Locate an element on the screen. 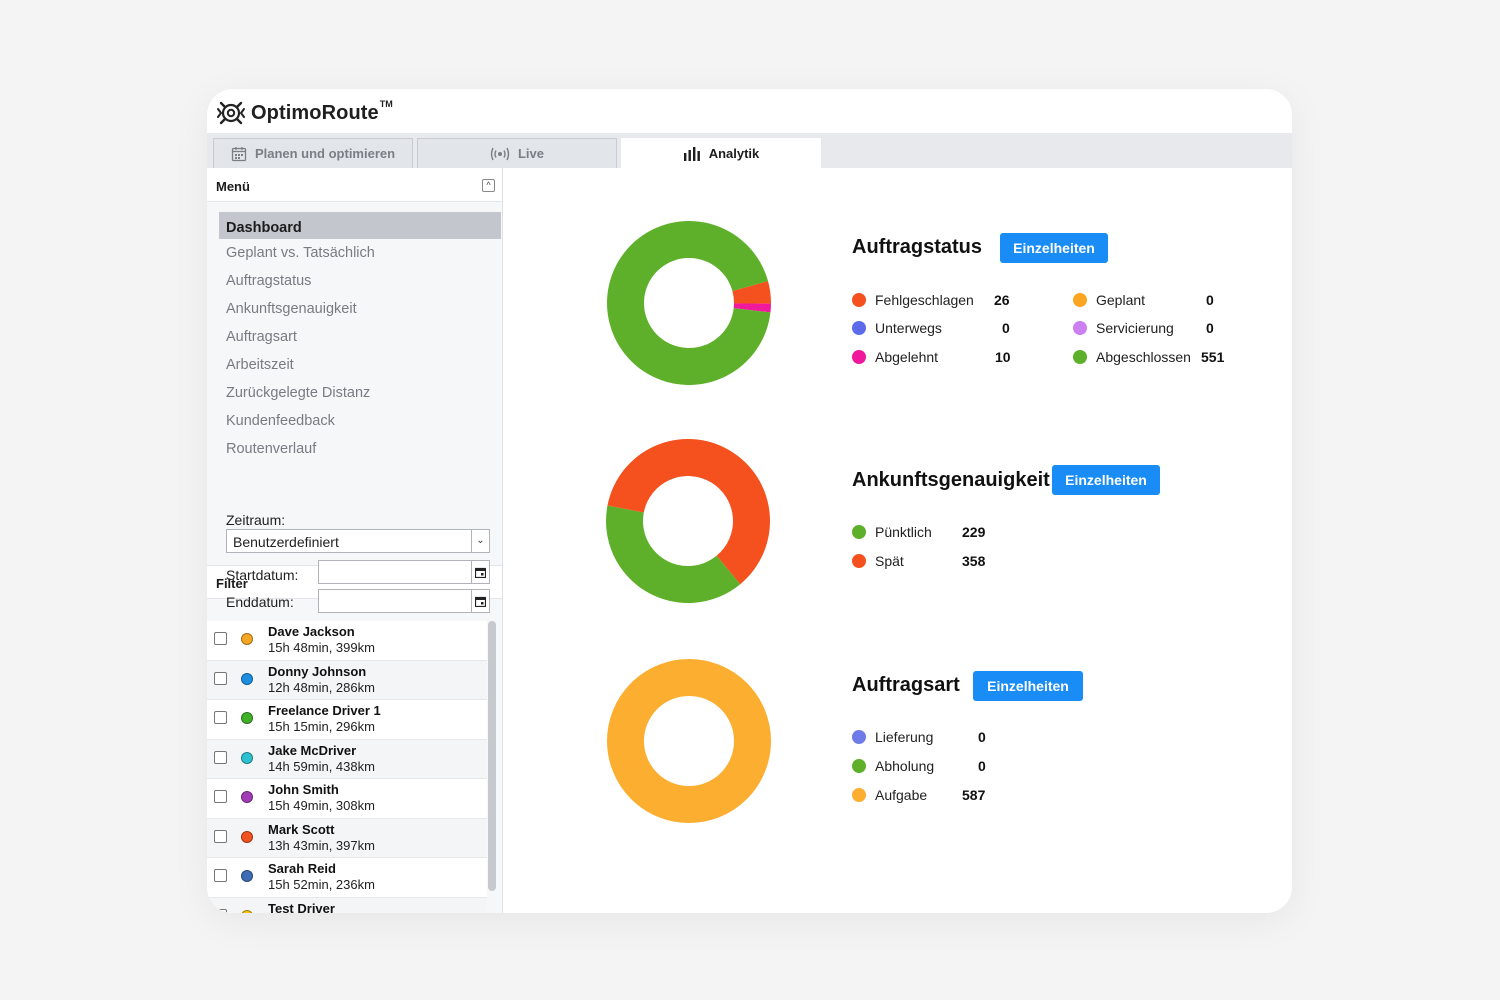  legend-item: Abgelehnt is located at coordinates (895, 357).